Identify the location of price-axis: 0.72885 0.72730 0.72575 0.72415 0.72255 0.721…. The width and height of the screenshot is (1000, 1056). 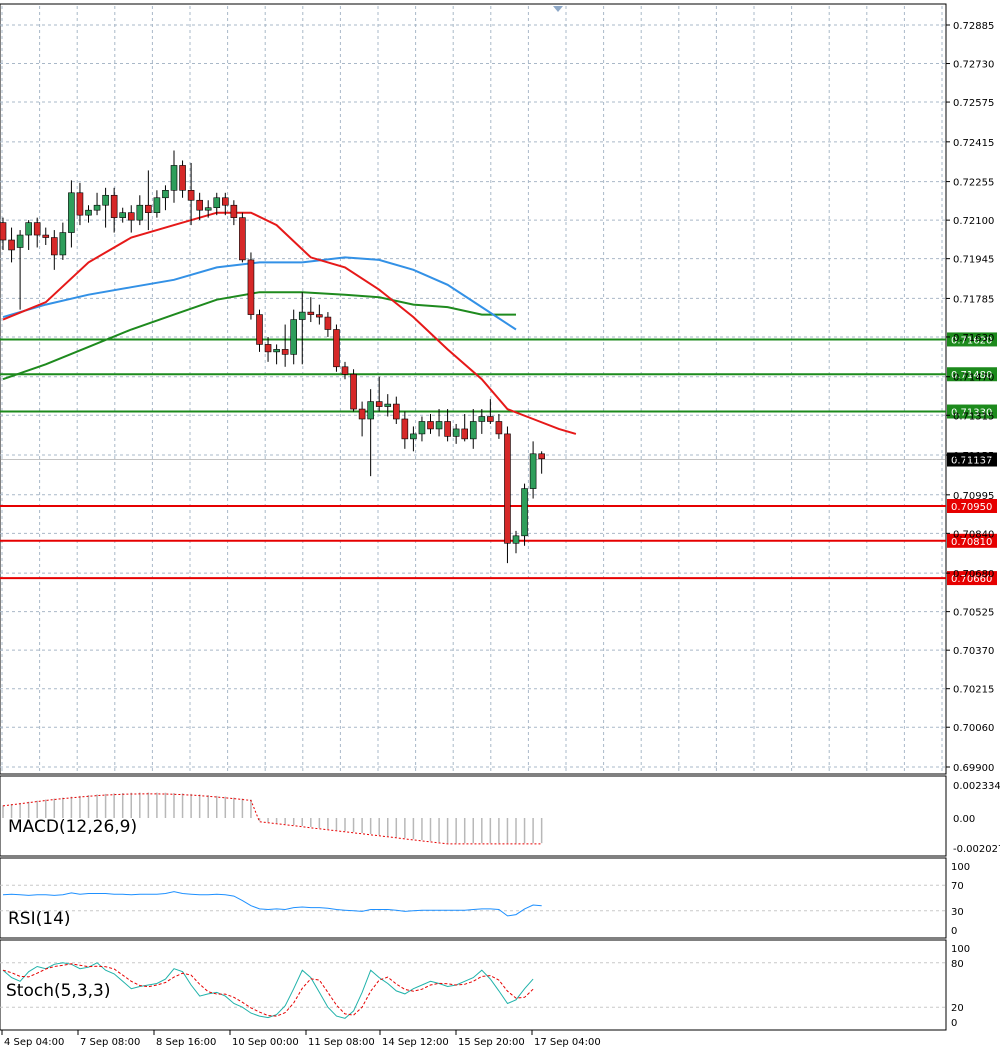
(970, 397).